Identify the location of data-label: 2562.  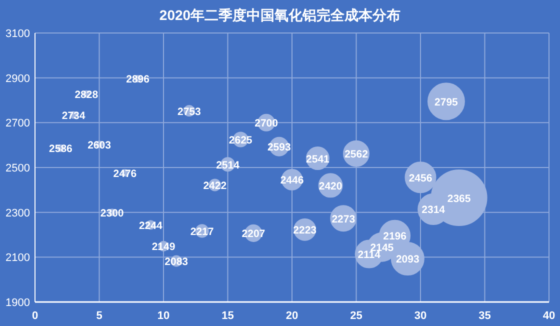
(356, 154).